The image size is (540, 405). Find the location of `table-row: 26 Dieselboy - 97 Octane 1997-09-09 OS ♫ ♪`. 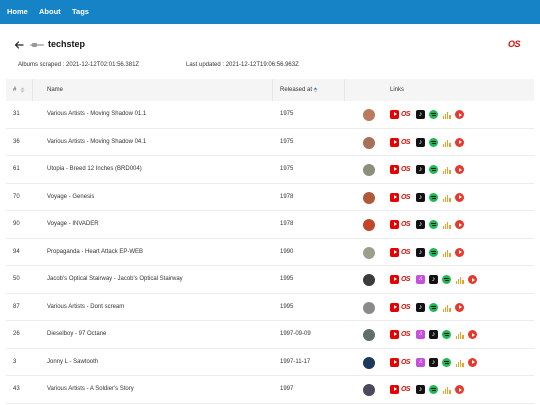

table-row: 26 Dieselboy - 97 Octane 1997-09-09 OS ♫ ♪ is located at coordinates (270, 335).